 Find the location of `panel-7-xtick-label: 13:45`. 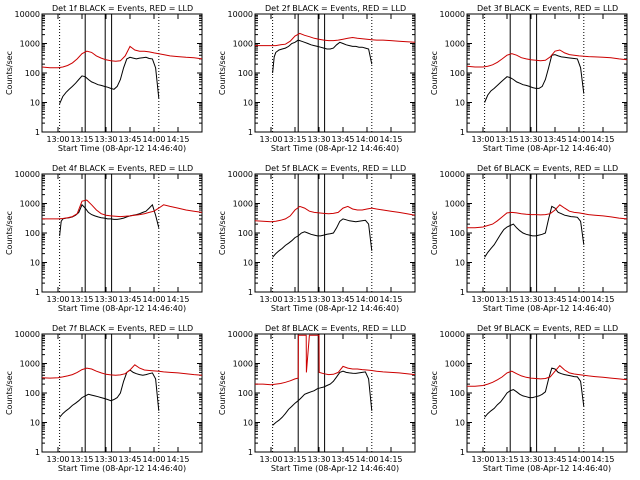

panel-7-xtick-label: 13:45 is located at coordinates (129, 459).